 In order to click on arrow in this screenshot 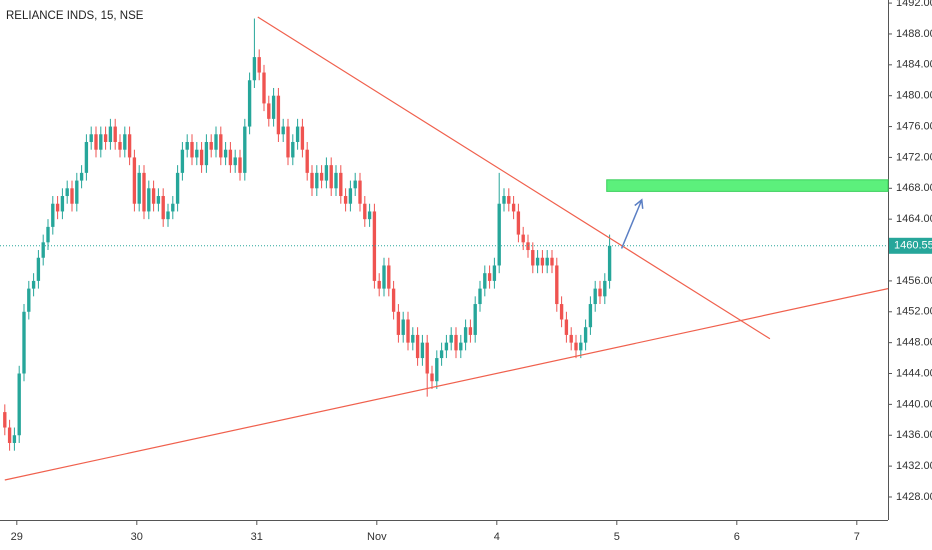, I will do `click(632, 223)`.